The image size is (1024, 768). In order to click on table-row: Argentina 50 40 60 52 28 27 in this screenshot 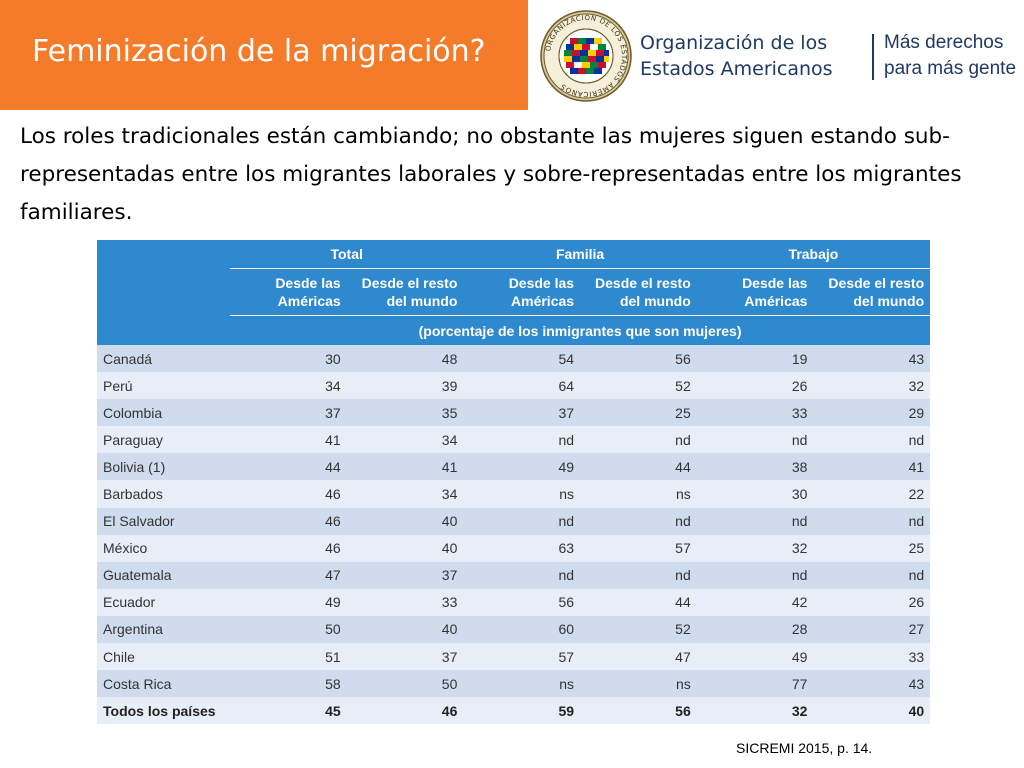, I will do `click(514, 629)`.